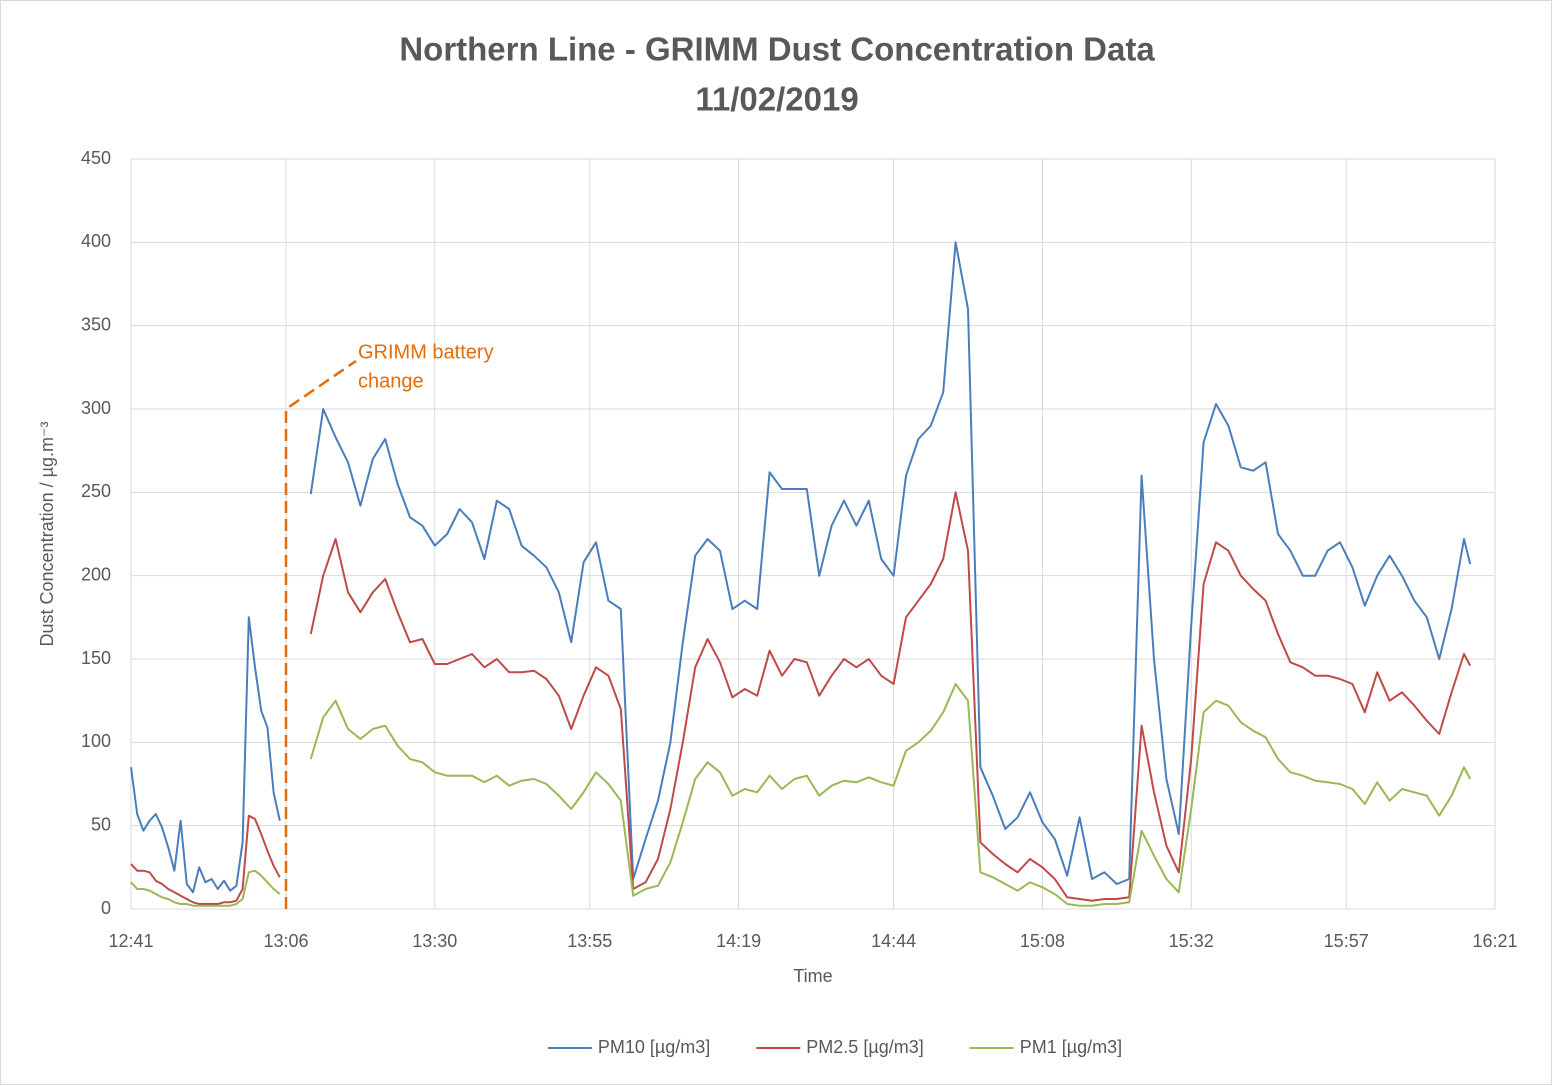 Image resolution: width=1553 pixels, height=1086 pixels. Describe the element at coordinates (47, 534) in the screenshot. I see `y-axis-label: Dust Concentration / µg.m⁻³` at that location.